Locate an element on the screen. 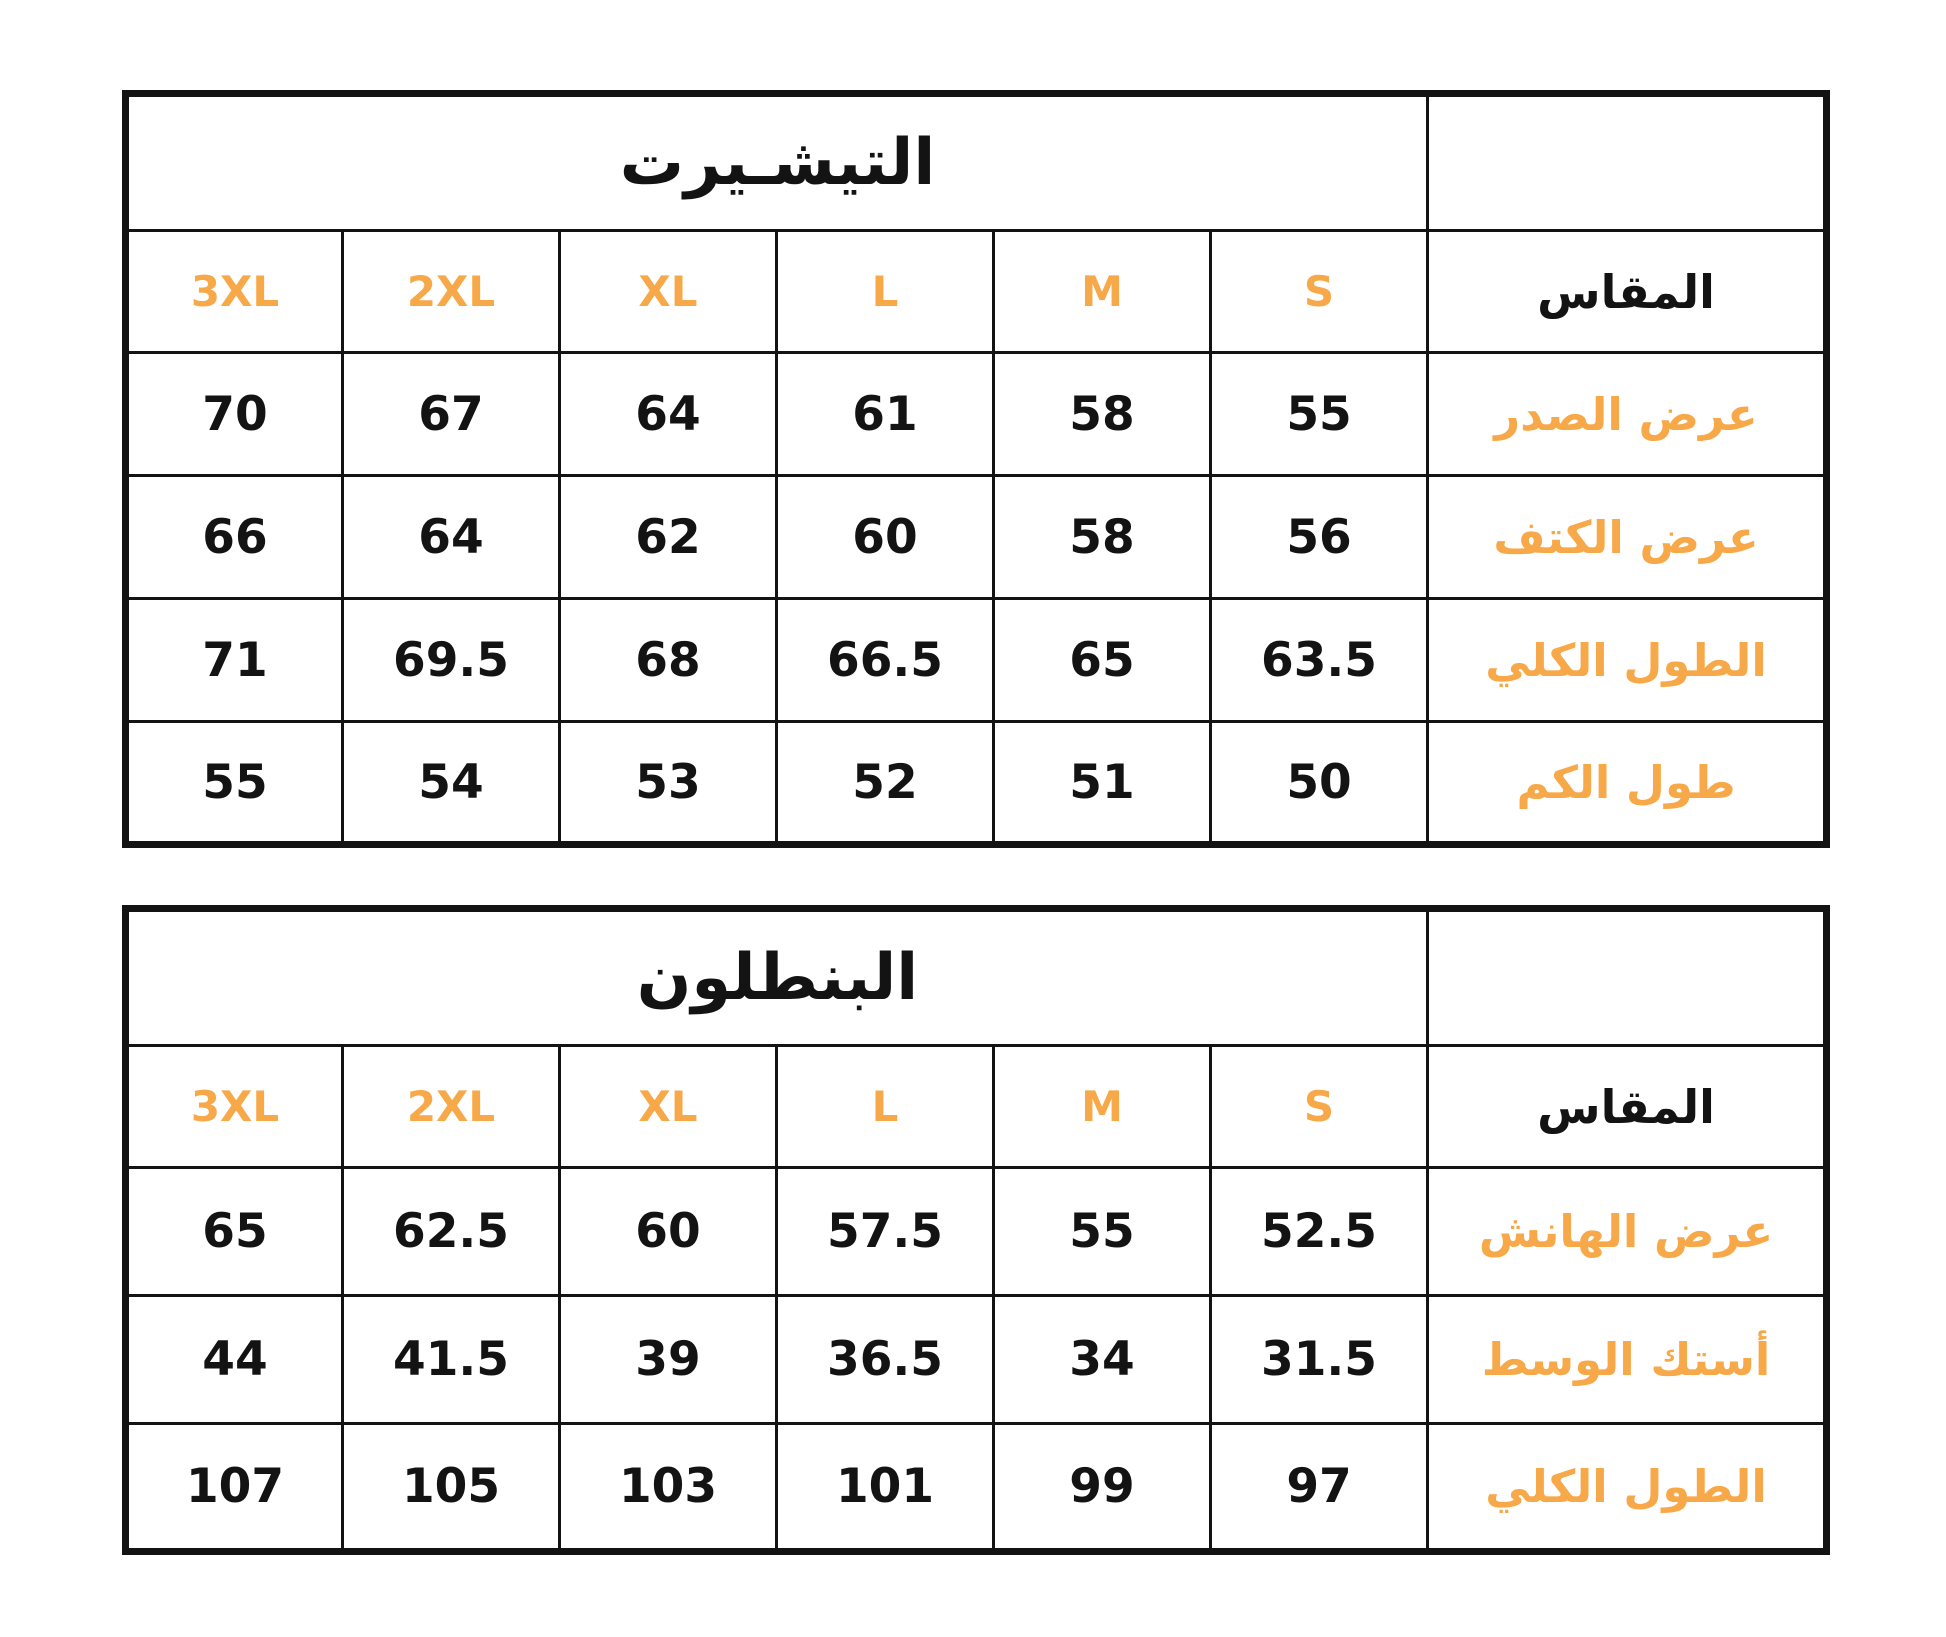  value-cell: 54 is located at coordinates (451, 783).